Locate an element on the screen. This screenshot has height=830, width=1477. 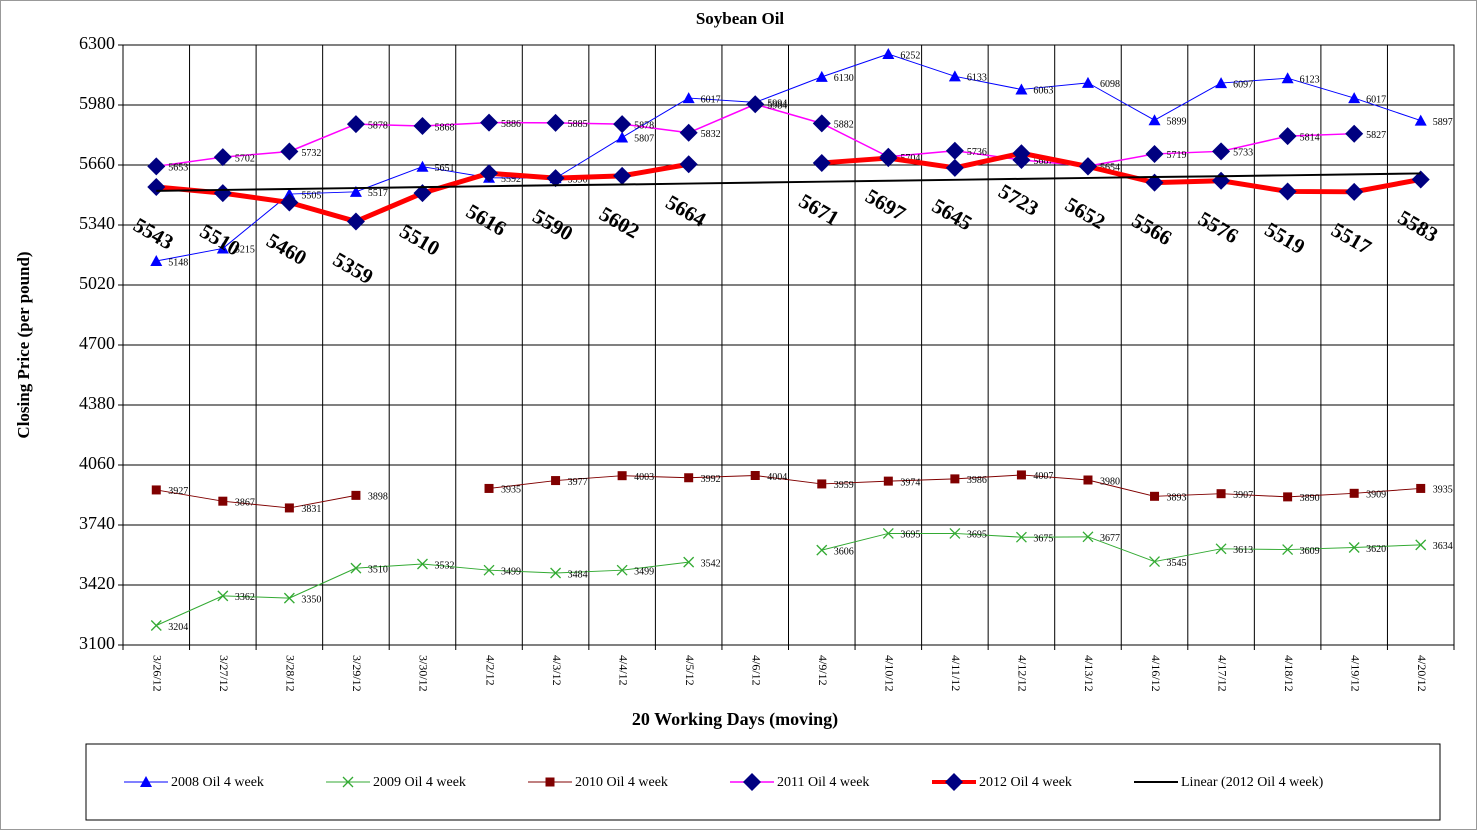
x-tick-label: 4/13/12 is located at coordinates (1089, 673).